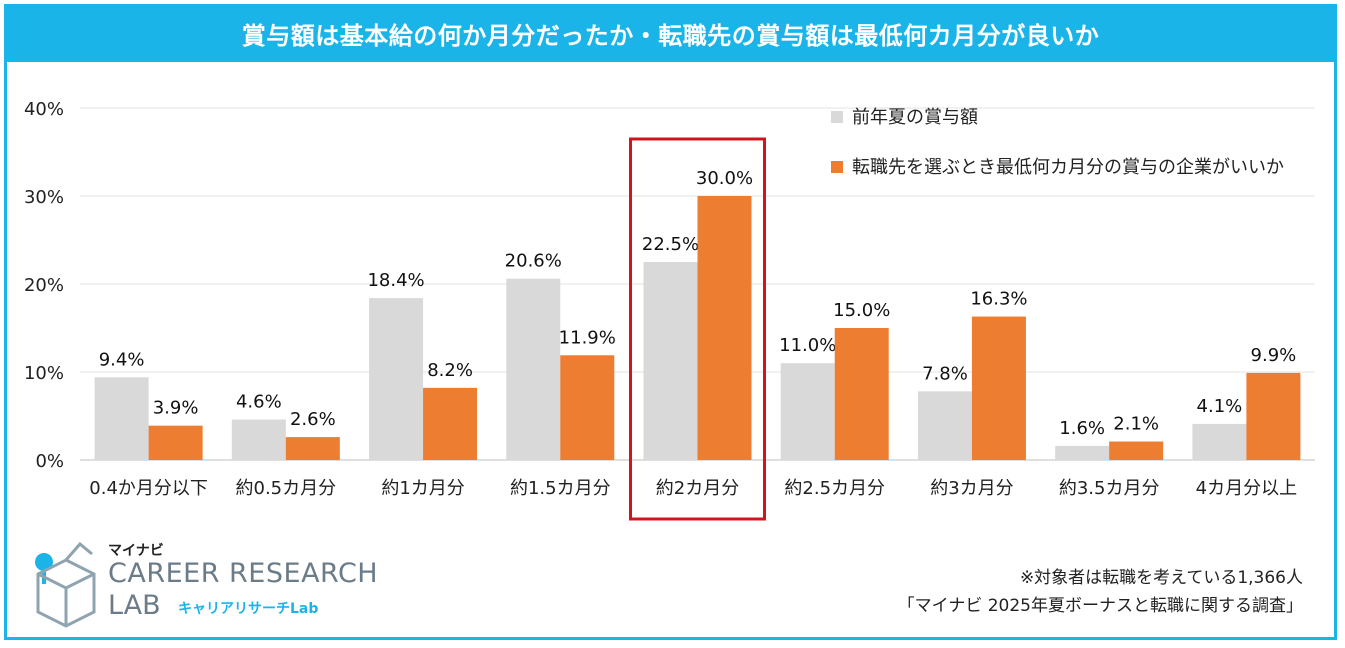 The width and height of the screenshot is (1345, 648). I want to click on data-label: 20.6%, so click(533, 261).